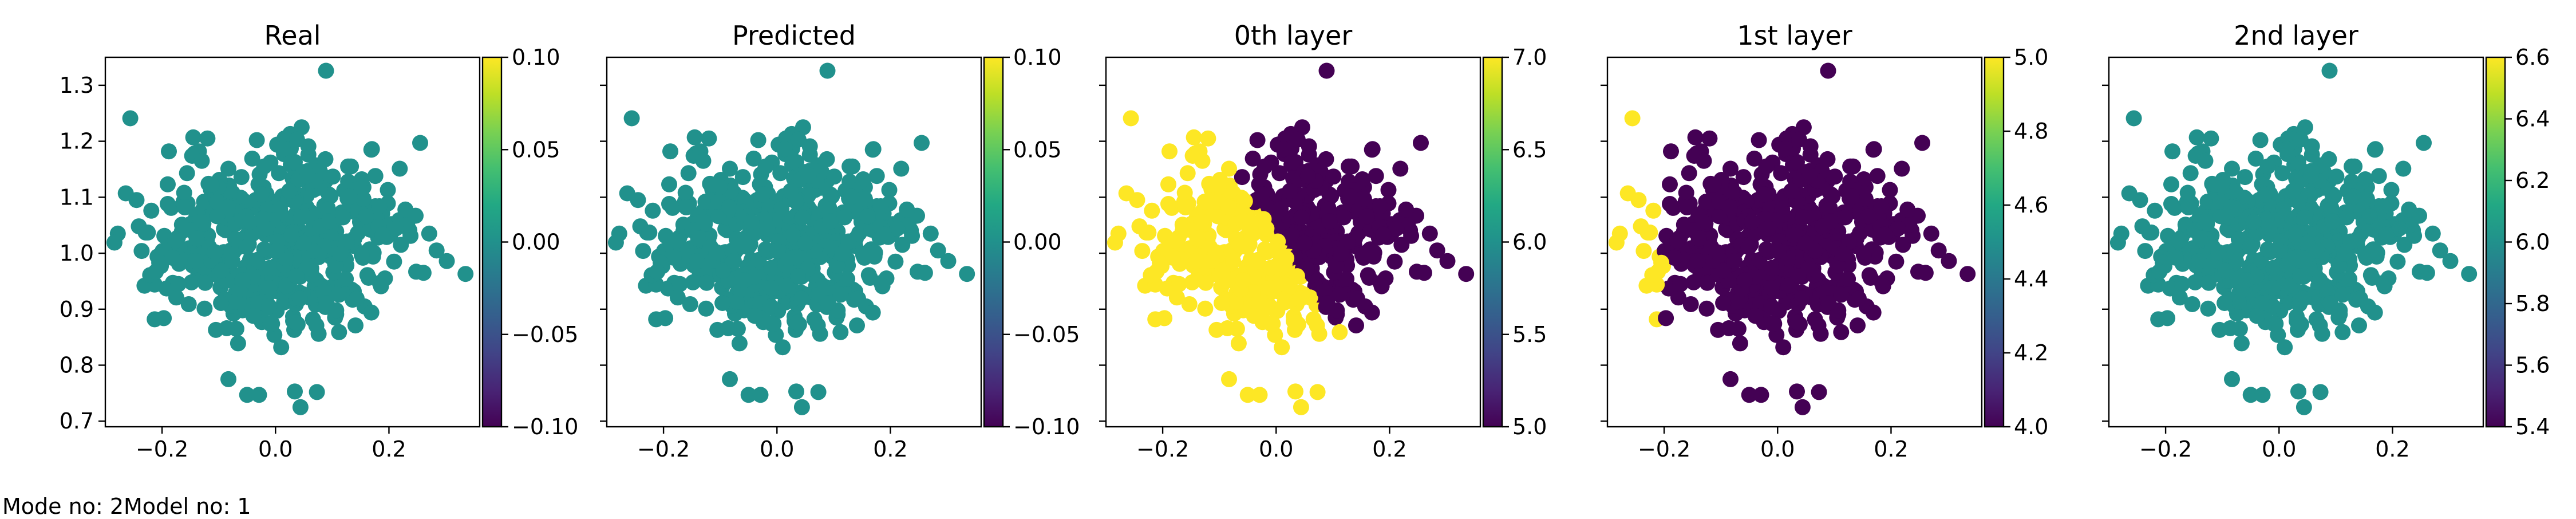 The image size is (2576, 519). What do you see at coordinates (1529, 242) in the screenshot?
I see `colorbar-tick-label: 6.0` at bounding box center [1529, 242].